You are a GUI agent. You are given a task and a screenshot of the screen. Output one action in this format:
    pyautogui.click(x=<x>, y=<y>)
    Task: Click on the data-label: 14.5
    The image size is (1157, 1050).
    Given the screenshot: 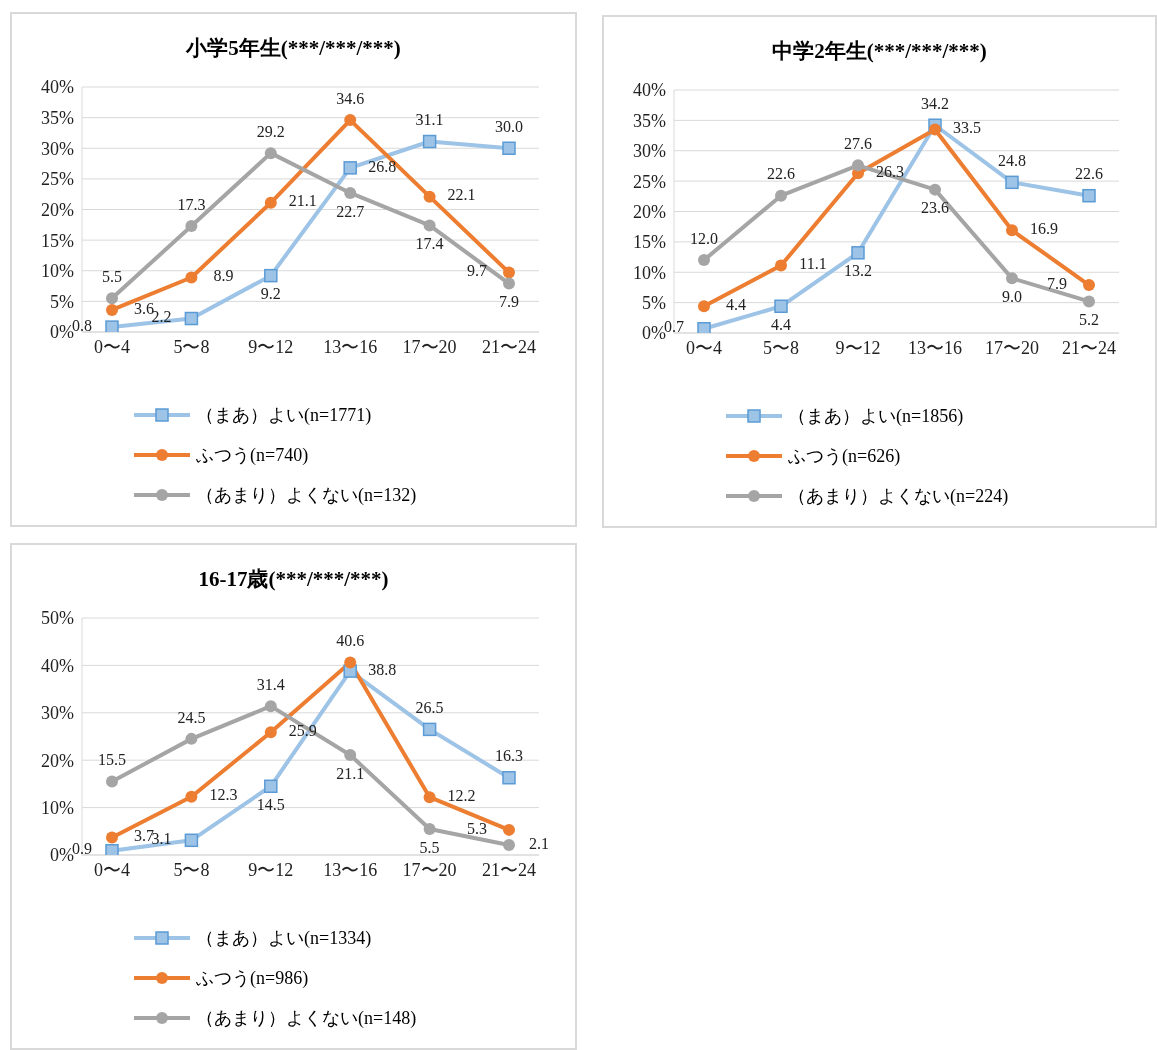 What is the action you would take?
    pyautogui.click(x=270, y=804)
    